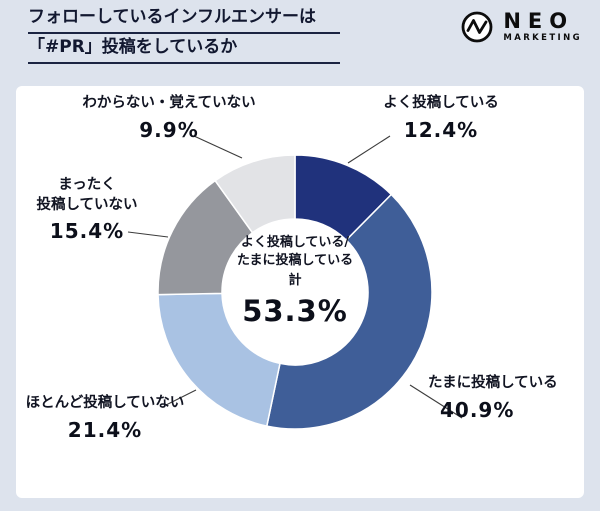 The height and width of the screenshot is (511, 600). I want to click on callout-tamani-toukou: たまに投稿している 40.9%, so click(508, 398).